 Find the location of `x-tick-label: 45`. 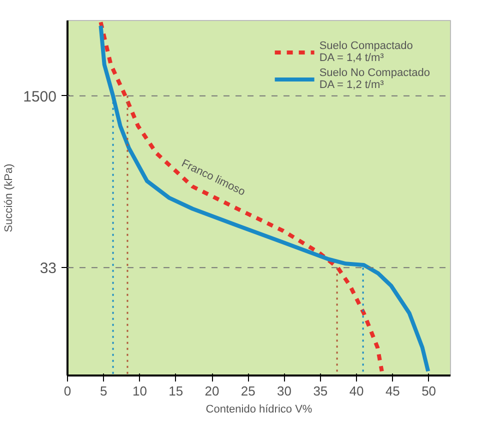

x-tick-label: 45 is located at coordinates (392, 391).